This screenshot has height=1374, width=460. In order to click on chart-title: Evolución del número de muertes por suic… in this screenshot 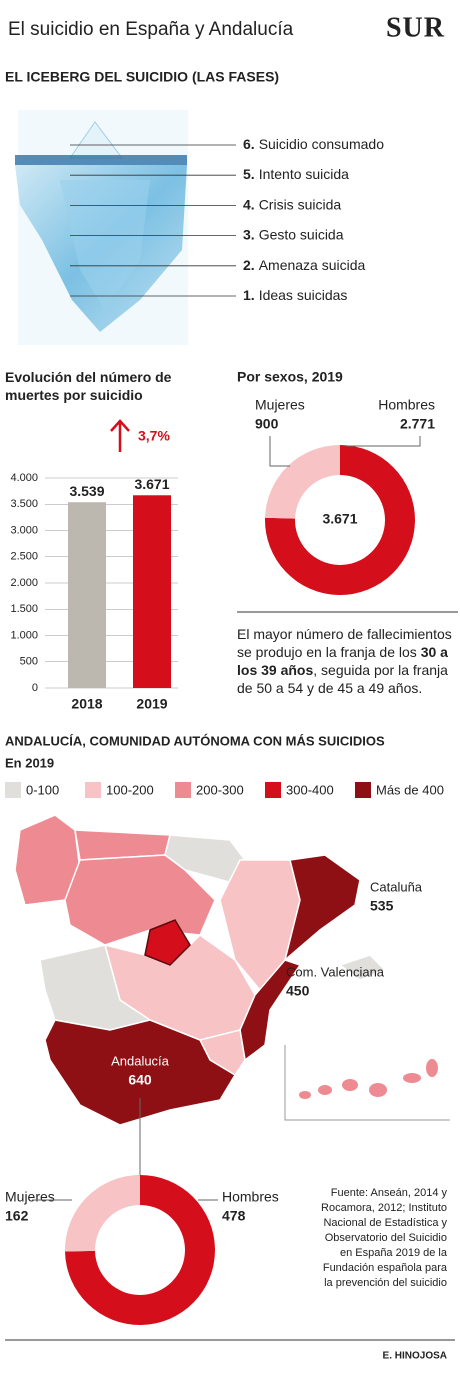, I will do `click(88, 386)`.